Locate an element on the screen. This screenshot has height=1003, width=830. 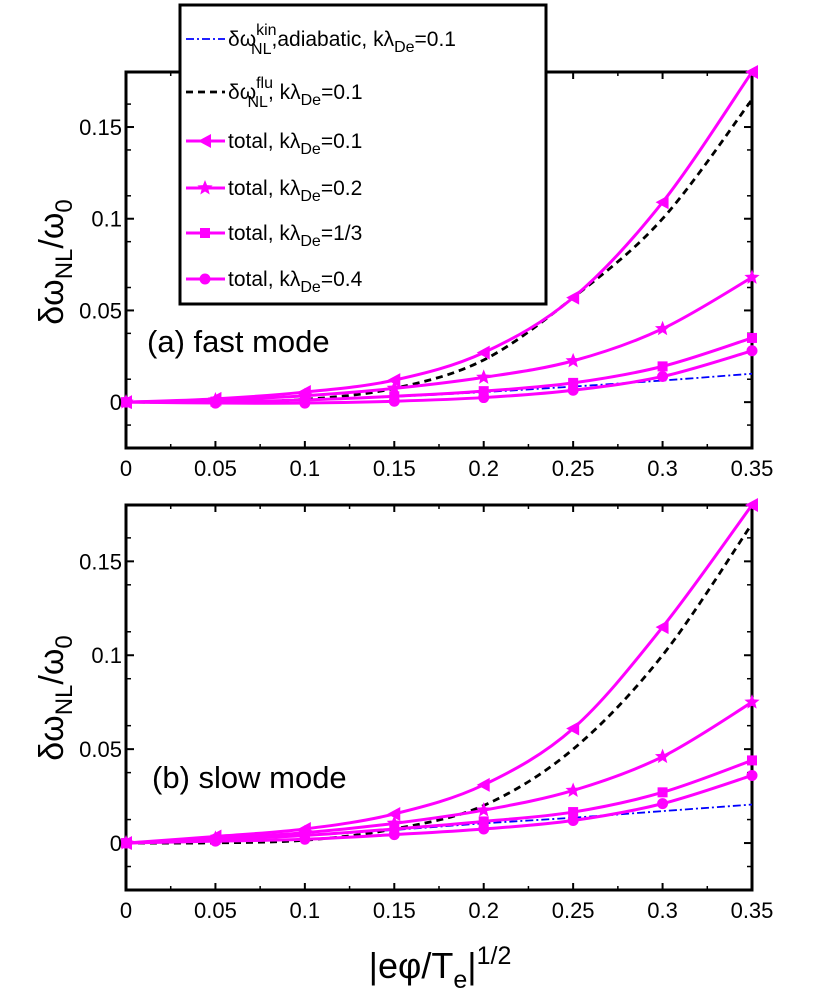
x-axis-label: |eφ/Te|1/2 is located at coordinates (440, 968).